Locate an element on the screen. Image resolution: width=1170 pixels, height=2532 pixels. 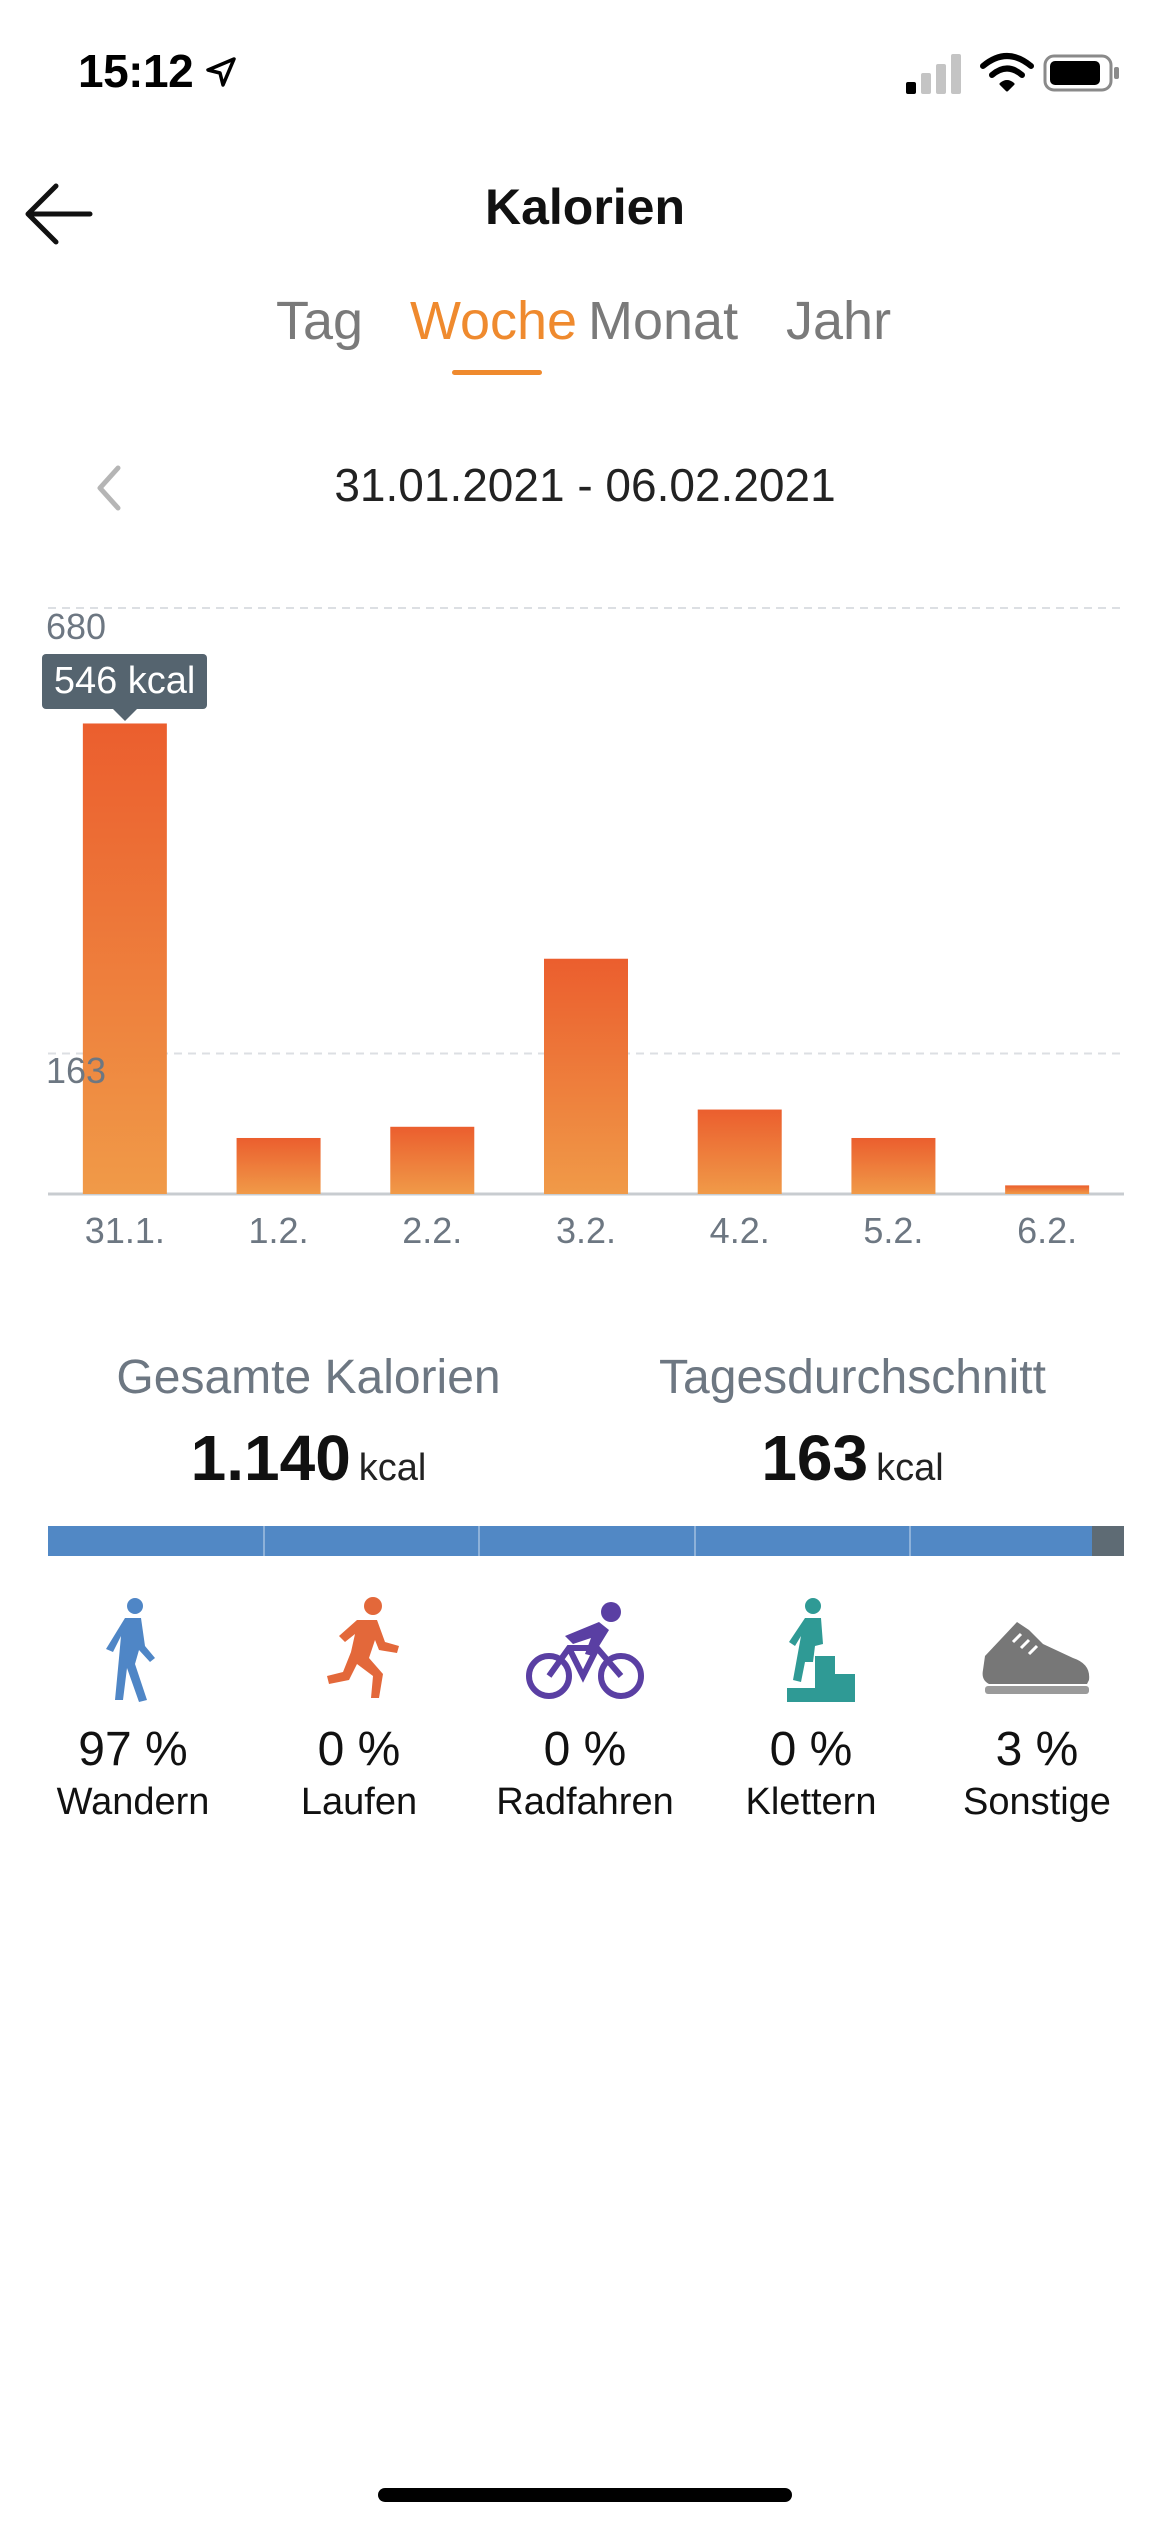
x-tick-label: 2.2. is located at coordinates (432, 1230).